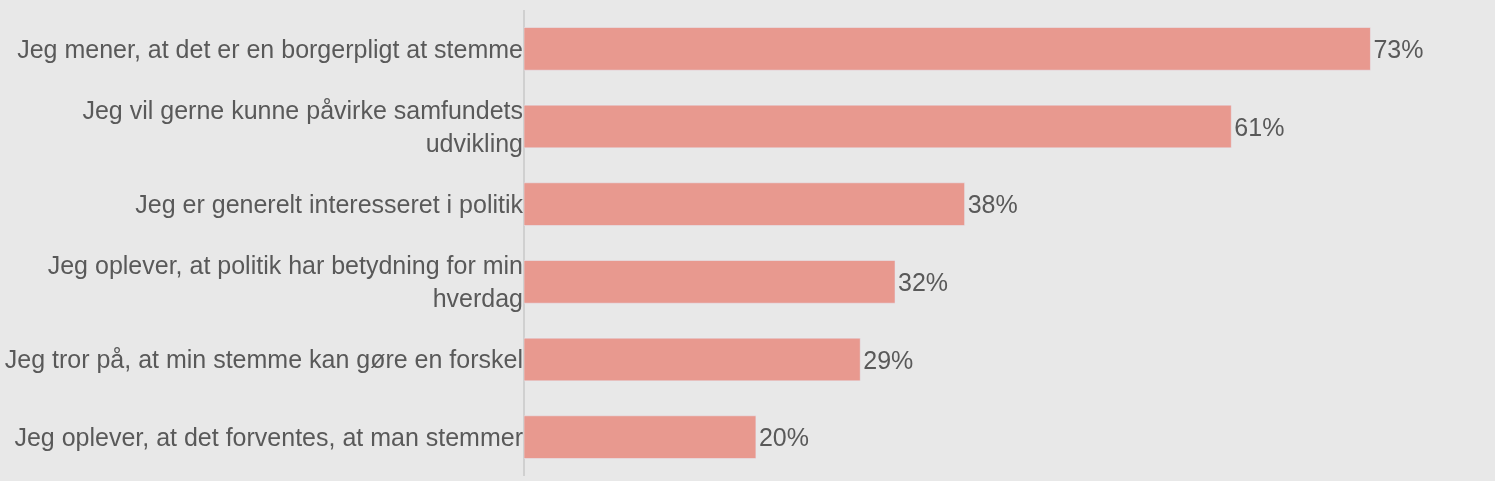 Image resolution: width=1495 pixels, height=481 pixels. What do you see at coordinates (1398, 48) in the screenshot?
I see `data-label: 73%` at bounding box center [1398, 48].